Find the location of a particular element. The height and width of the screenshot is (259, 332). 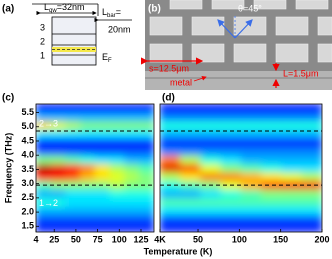

symbol: L is located at coordinates (46, 7).